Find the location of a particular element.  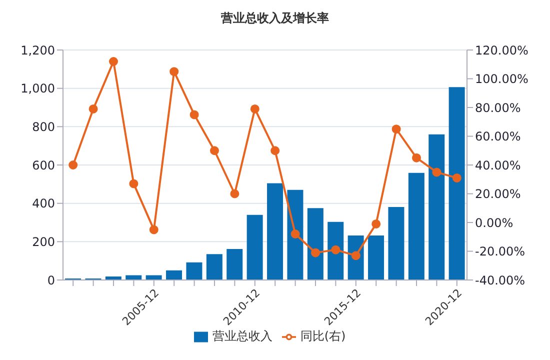

legend-label: 同比(右) is located at coordinates (323, 336).